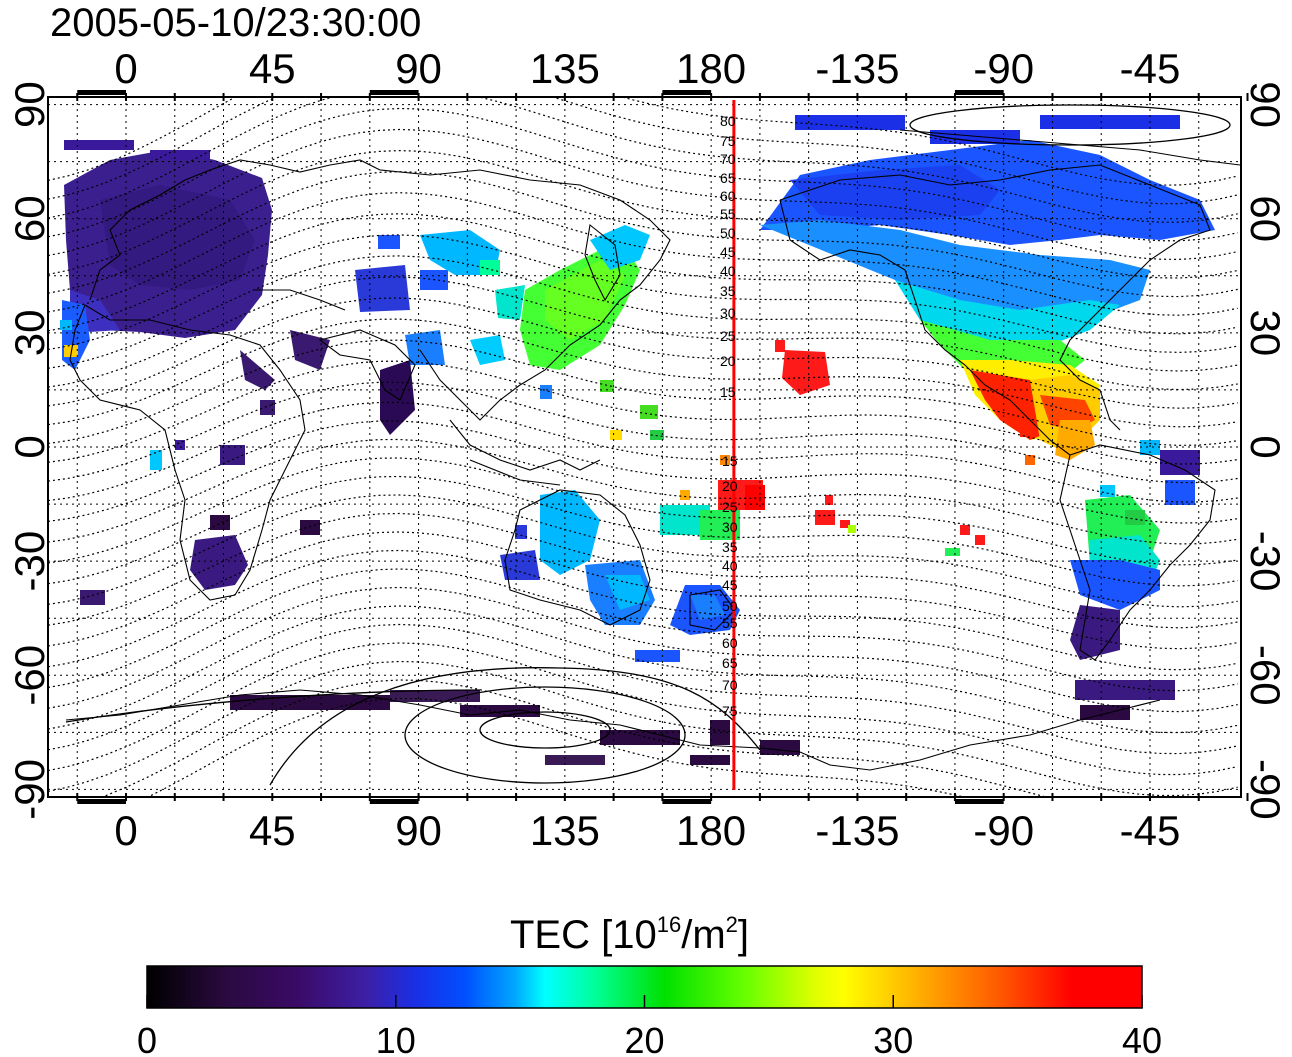 This screenshot has width=1292, height=1057. Describe the element at coordinates (125, 830) in the screenshot. I see `bottom-lon-tick-label: 0` at that location.